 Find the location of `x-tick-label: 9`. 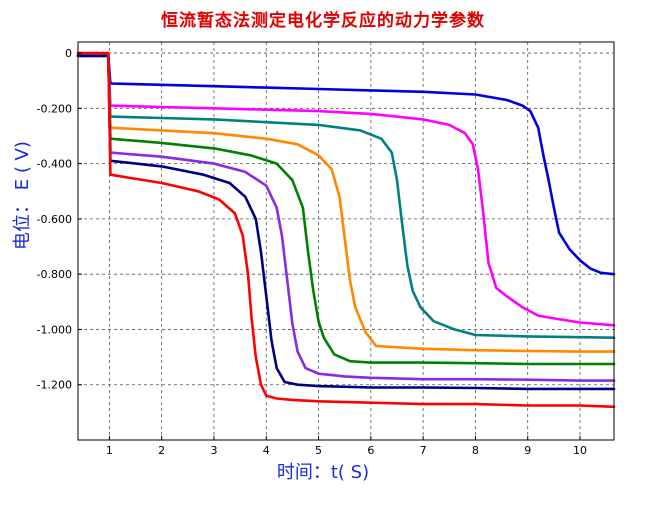

x-tick-label: 9 is located at coordinates (527, 450).